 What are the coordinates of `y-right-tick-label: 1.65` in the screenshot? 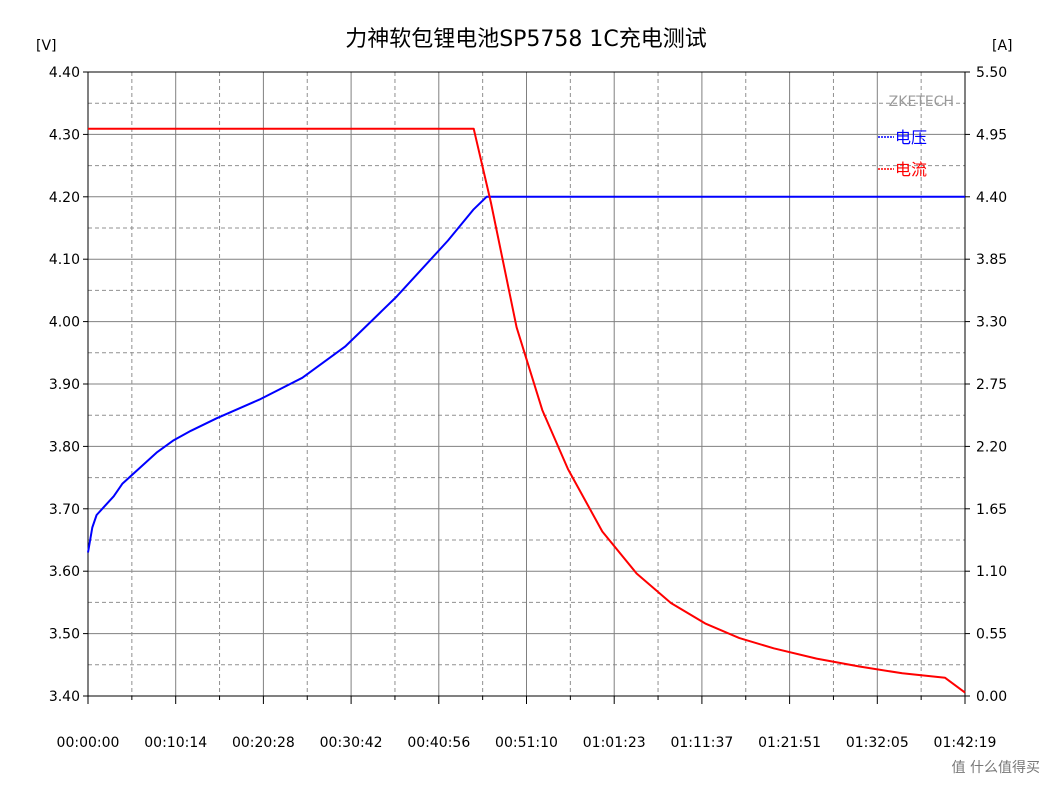 It's located at (991, 510).